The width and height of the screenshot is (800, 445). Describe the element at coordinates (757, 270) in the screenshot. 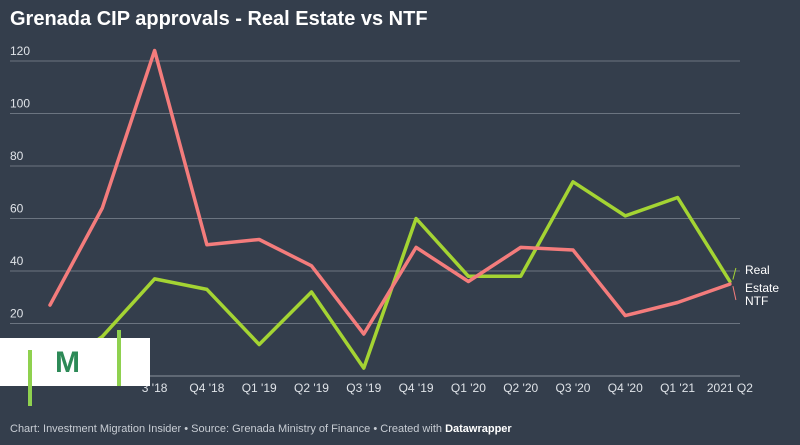

I see `legend-label-real: Real` at that location.